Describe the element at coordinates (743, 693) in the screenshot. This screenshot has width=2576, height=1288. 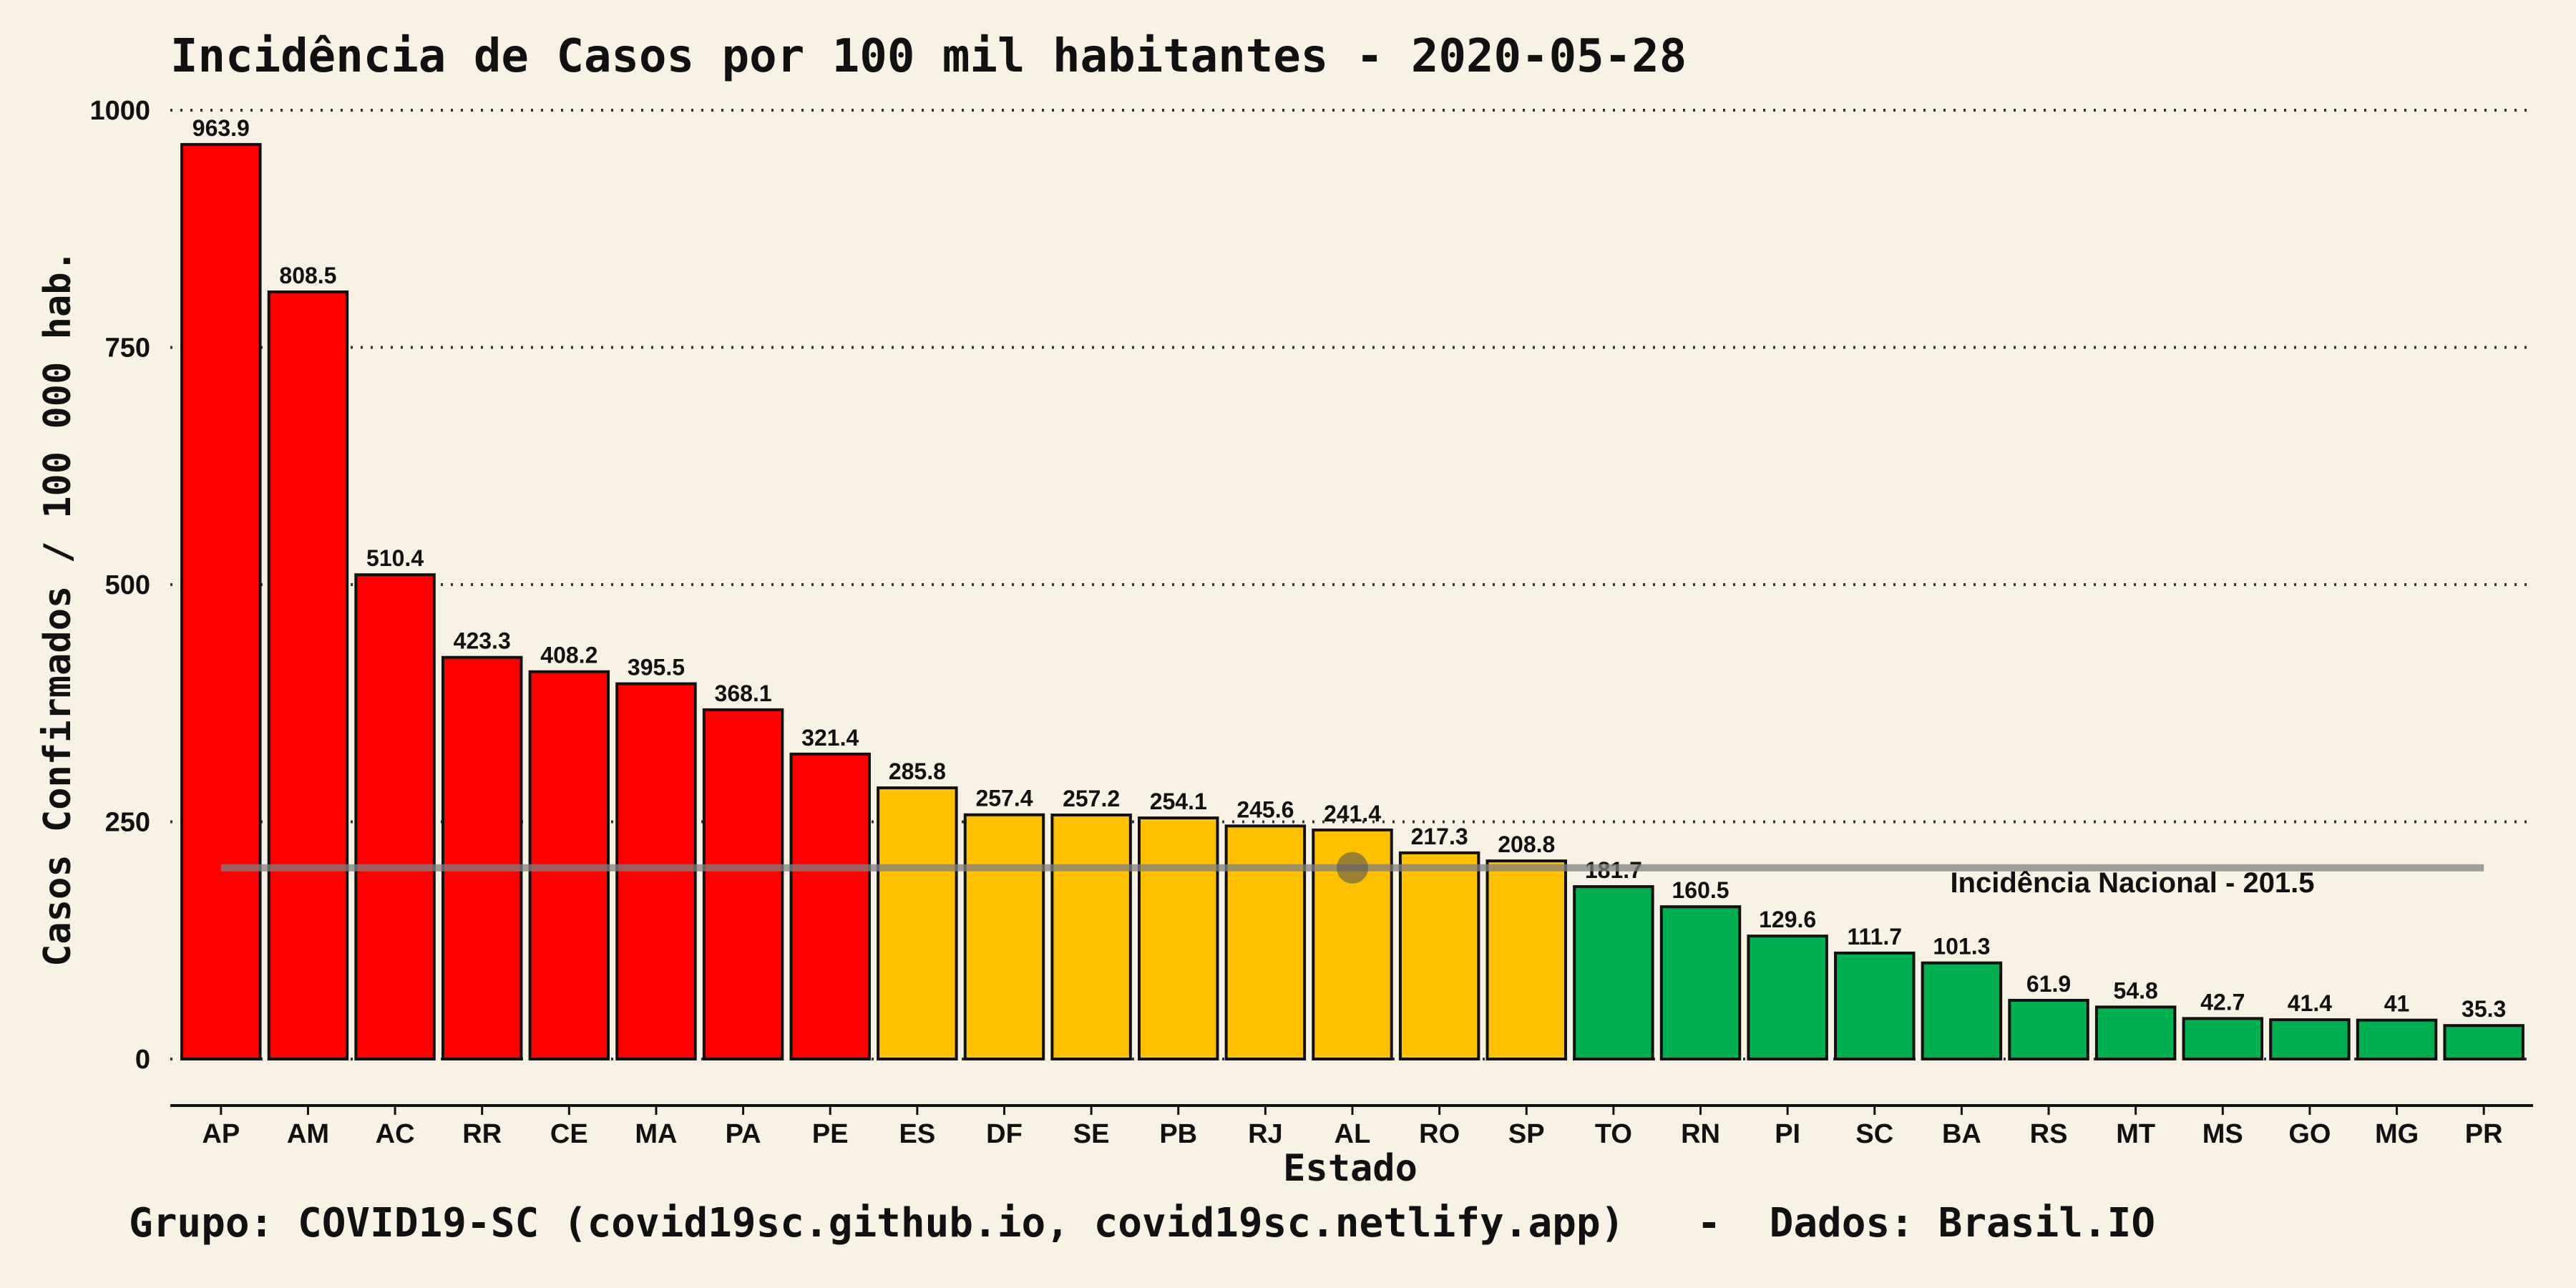
I see `value-label-pa: 368.1` at that location.